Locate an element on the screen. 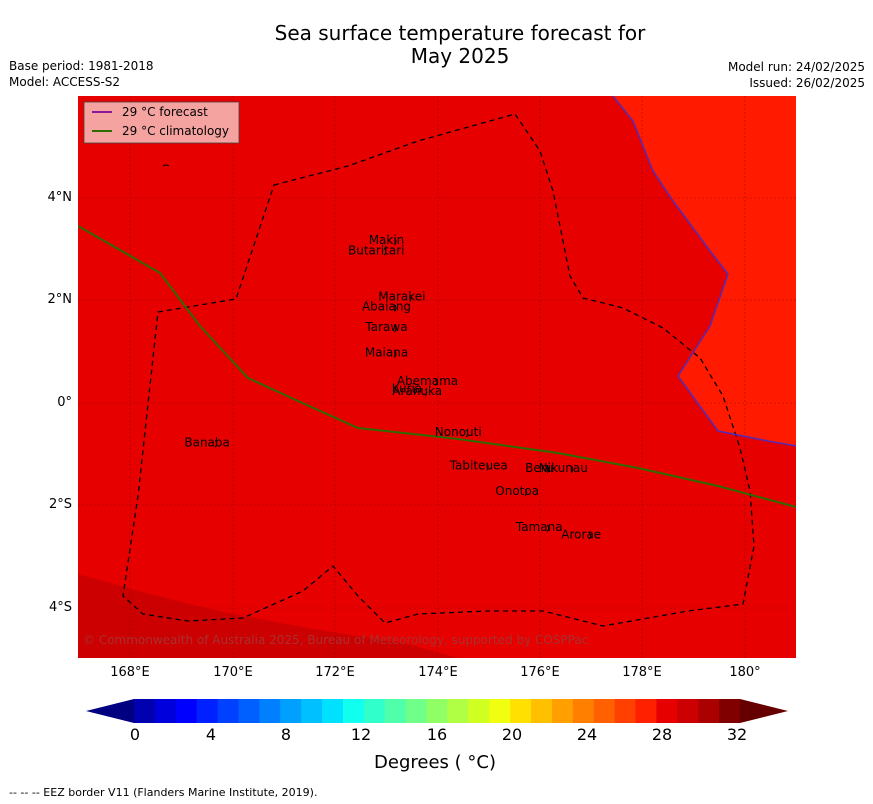  island-label: Abemama is located at coordinates (427, 381).